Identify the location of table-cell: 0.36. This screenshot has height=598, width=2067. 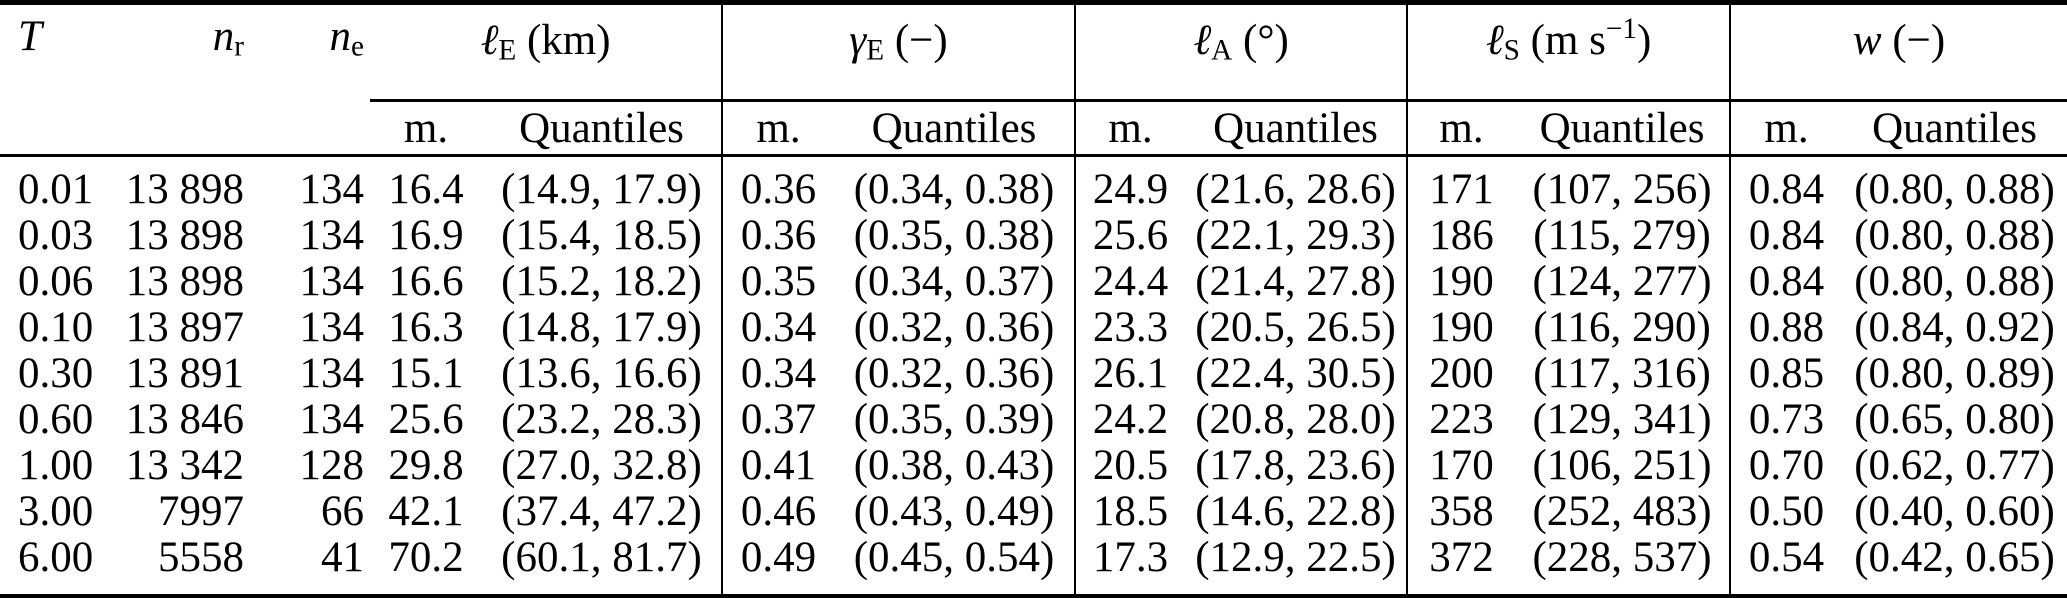
(777, 235).